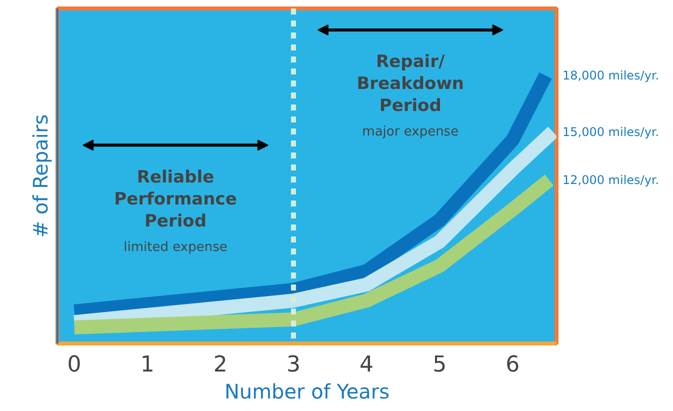 The image size is (673, 411). What do you see at coordinates (147, 365) in the screenshot?
I see `x-tick-label: 1` at bounding box center [147, 365].